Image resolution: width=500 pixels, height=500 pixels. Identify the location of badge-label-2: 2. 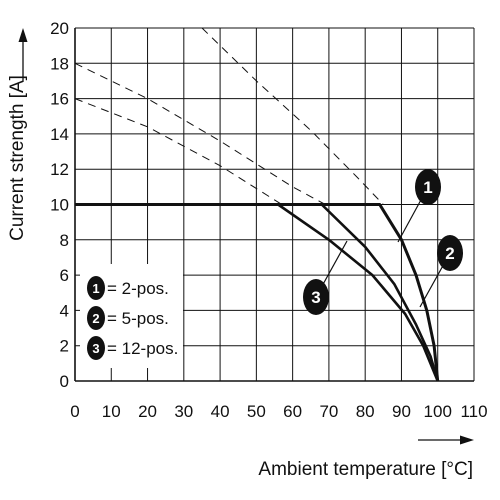
(449, 253).